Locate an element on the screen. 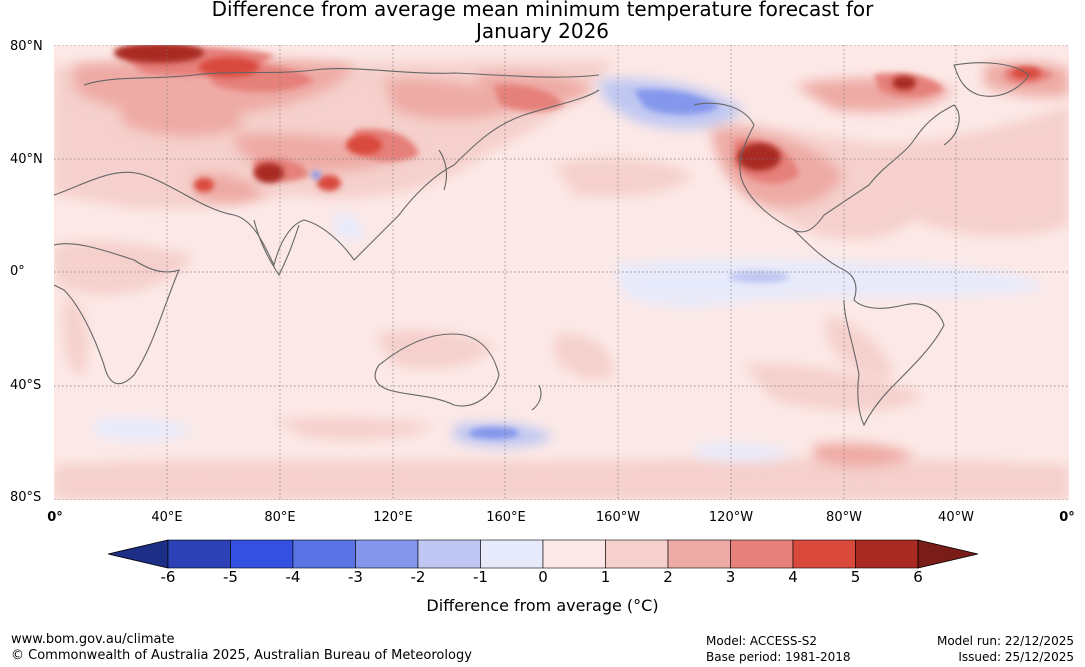 The image size is (1085, 667). lon-label-160w: 160°W is located at coordinates (618, 517).